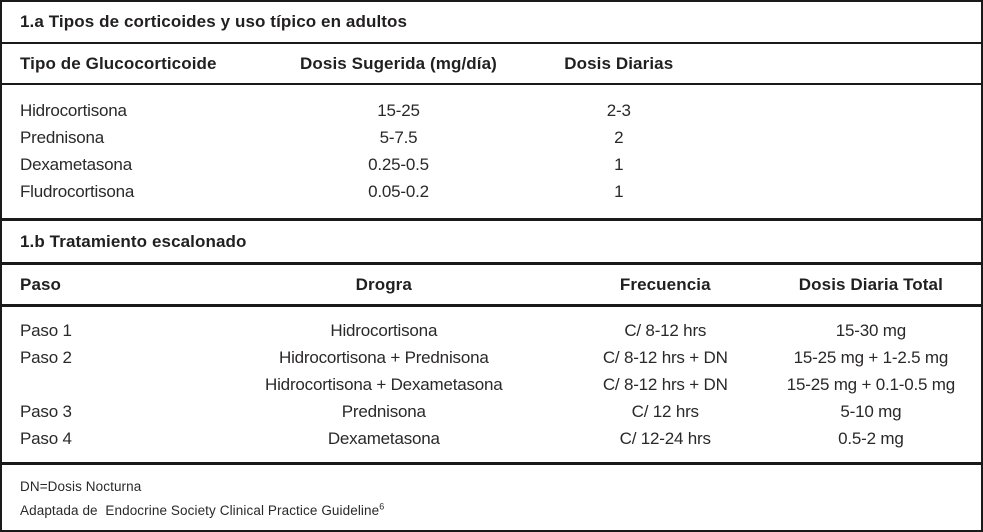  Describe the element at coordinates (398, 164) in the screenshot. I see `cell-dose: 0.25-0.5` at that location.